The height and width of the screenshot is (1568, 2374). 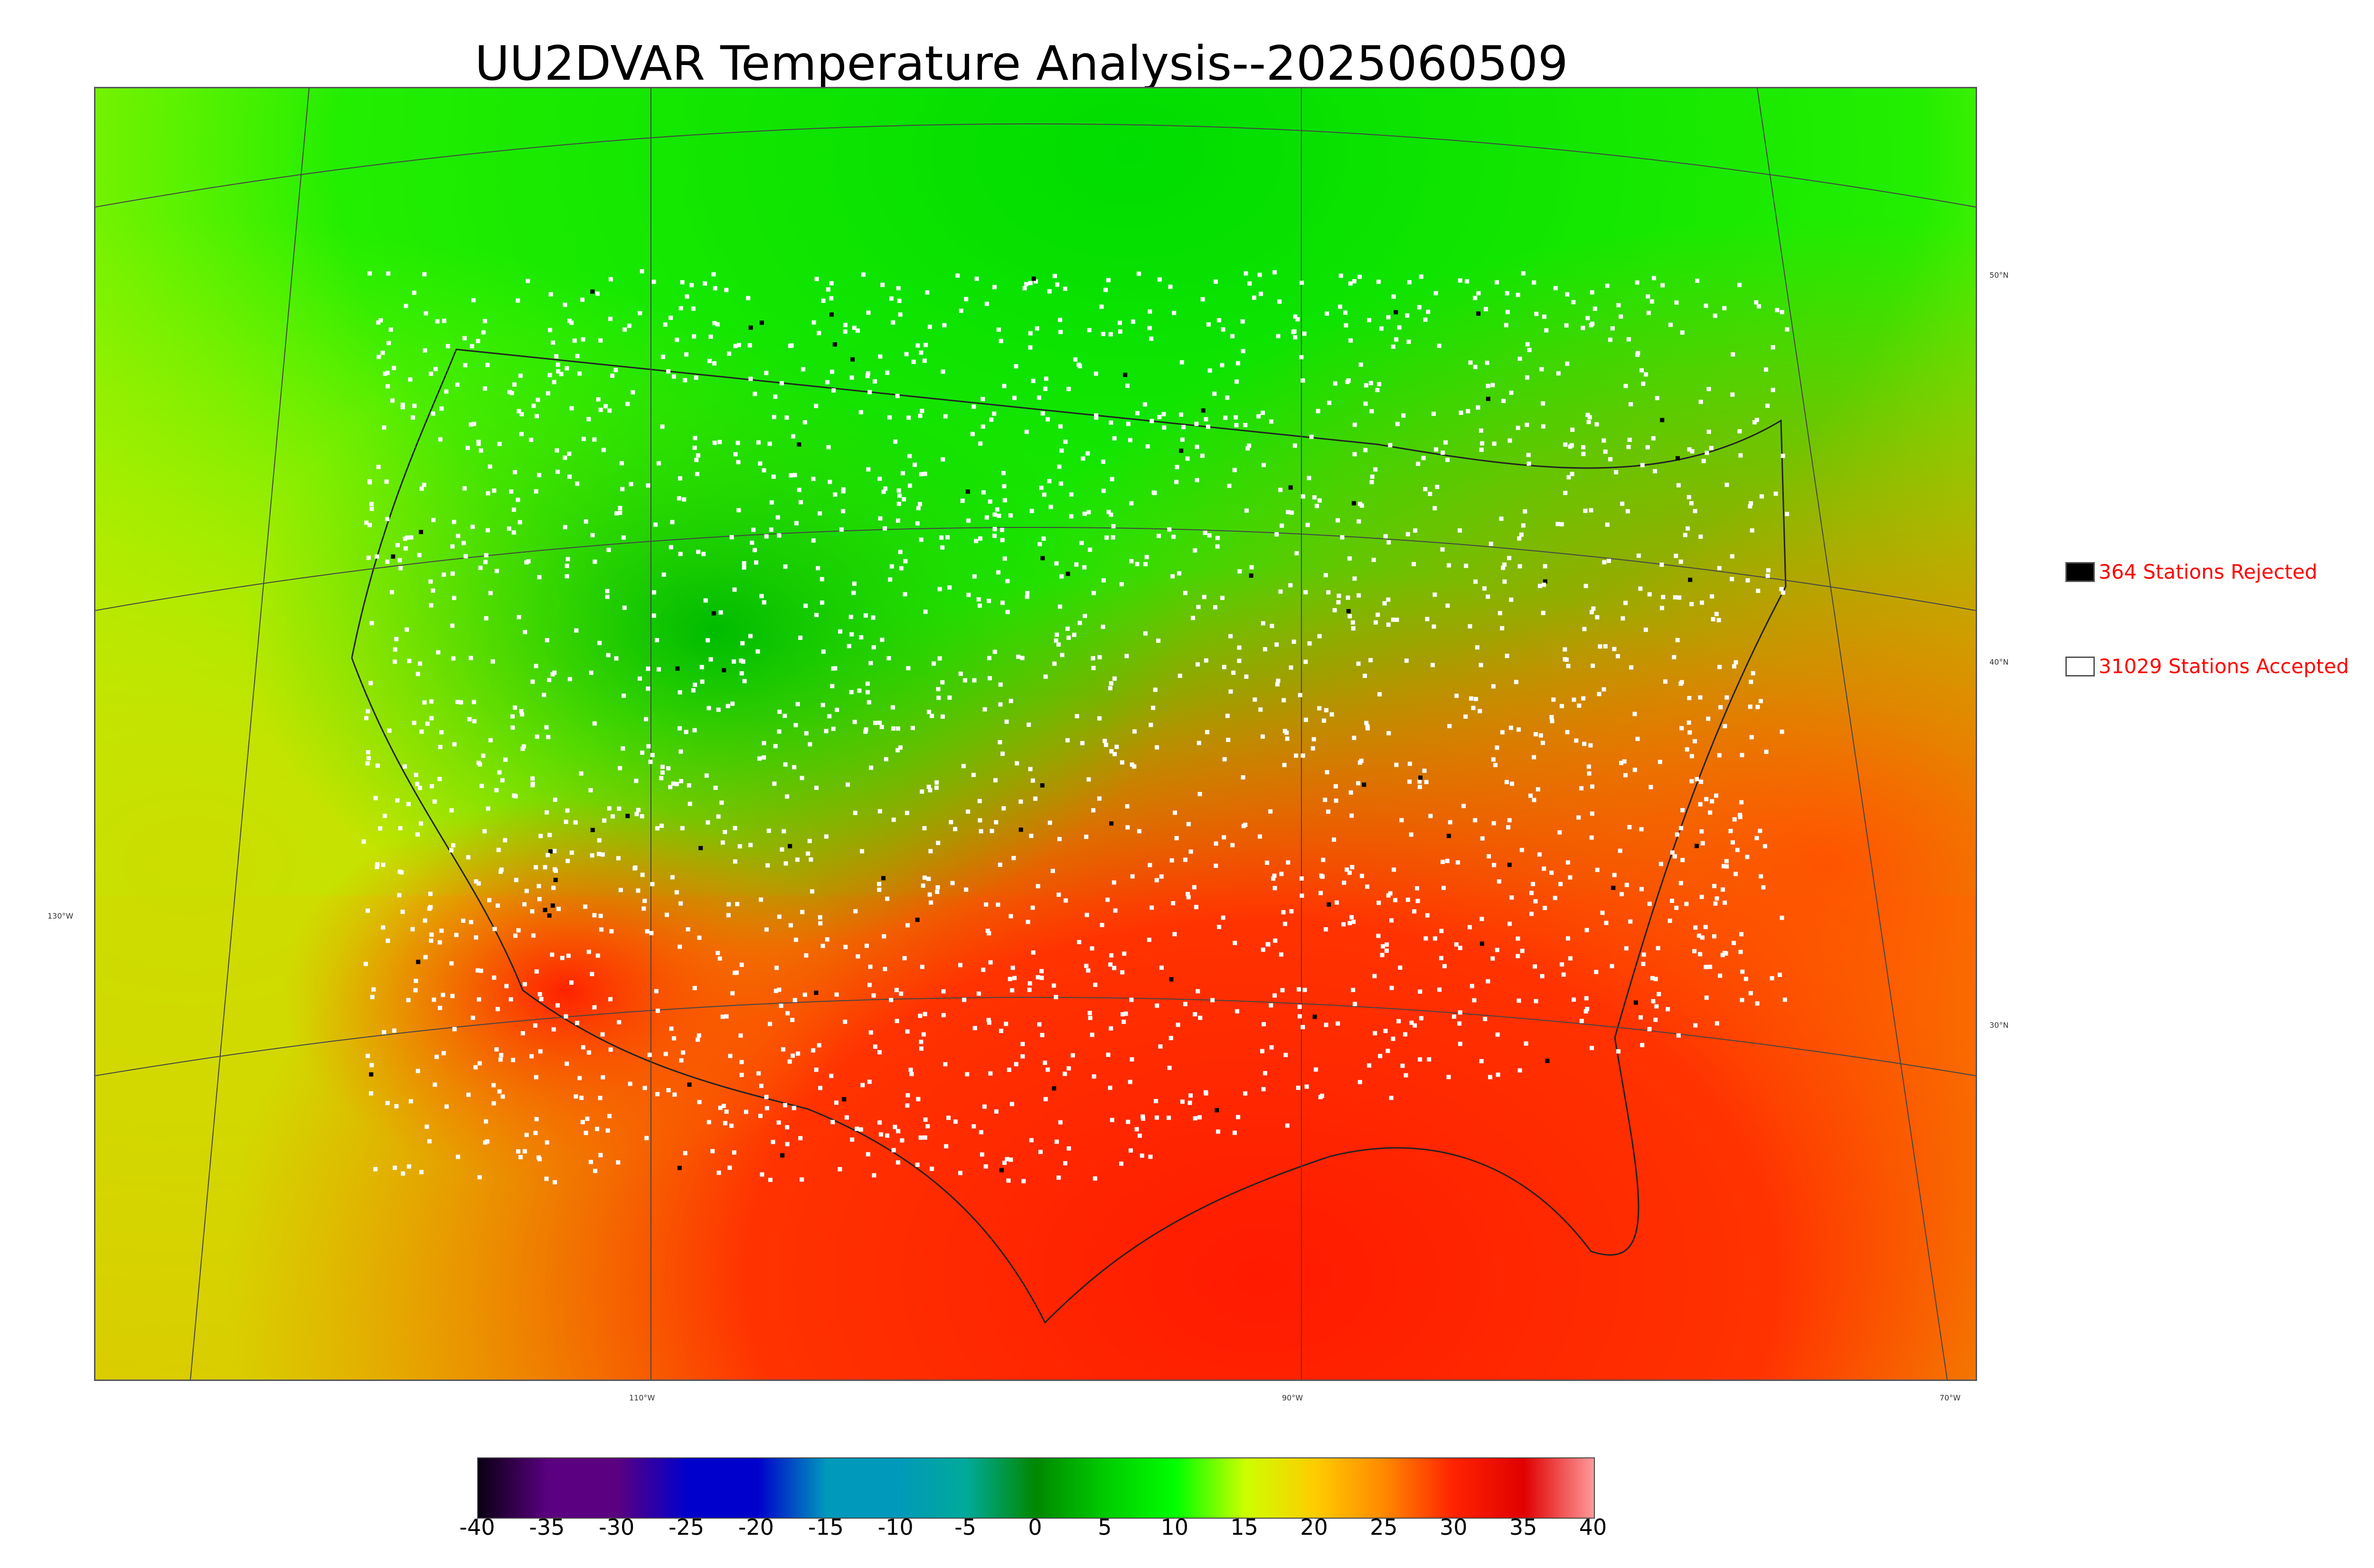 What do you see at coordinates (1035, 1527) in the screenshot?
I see `colorbar-tick-label: 0` at bounding box center [1035, 1527].